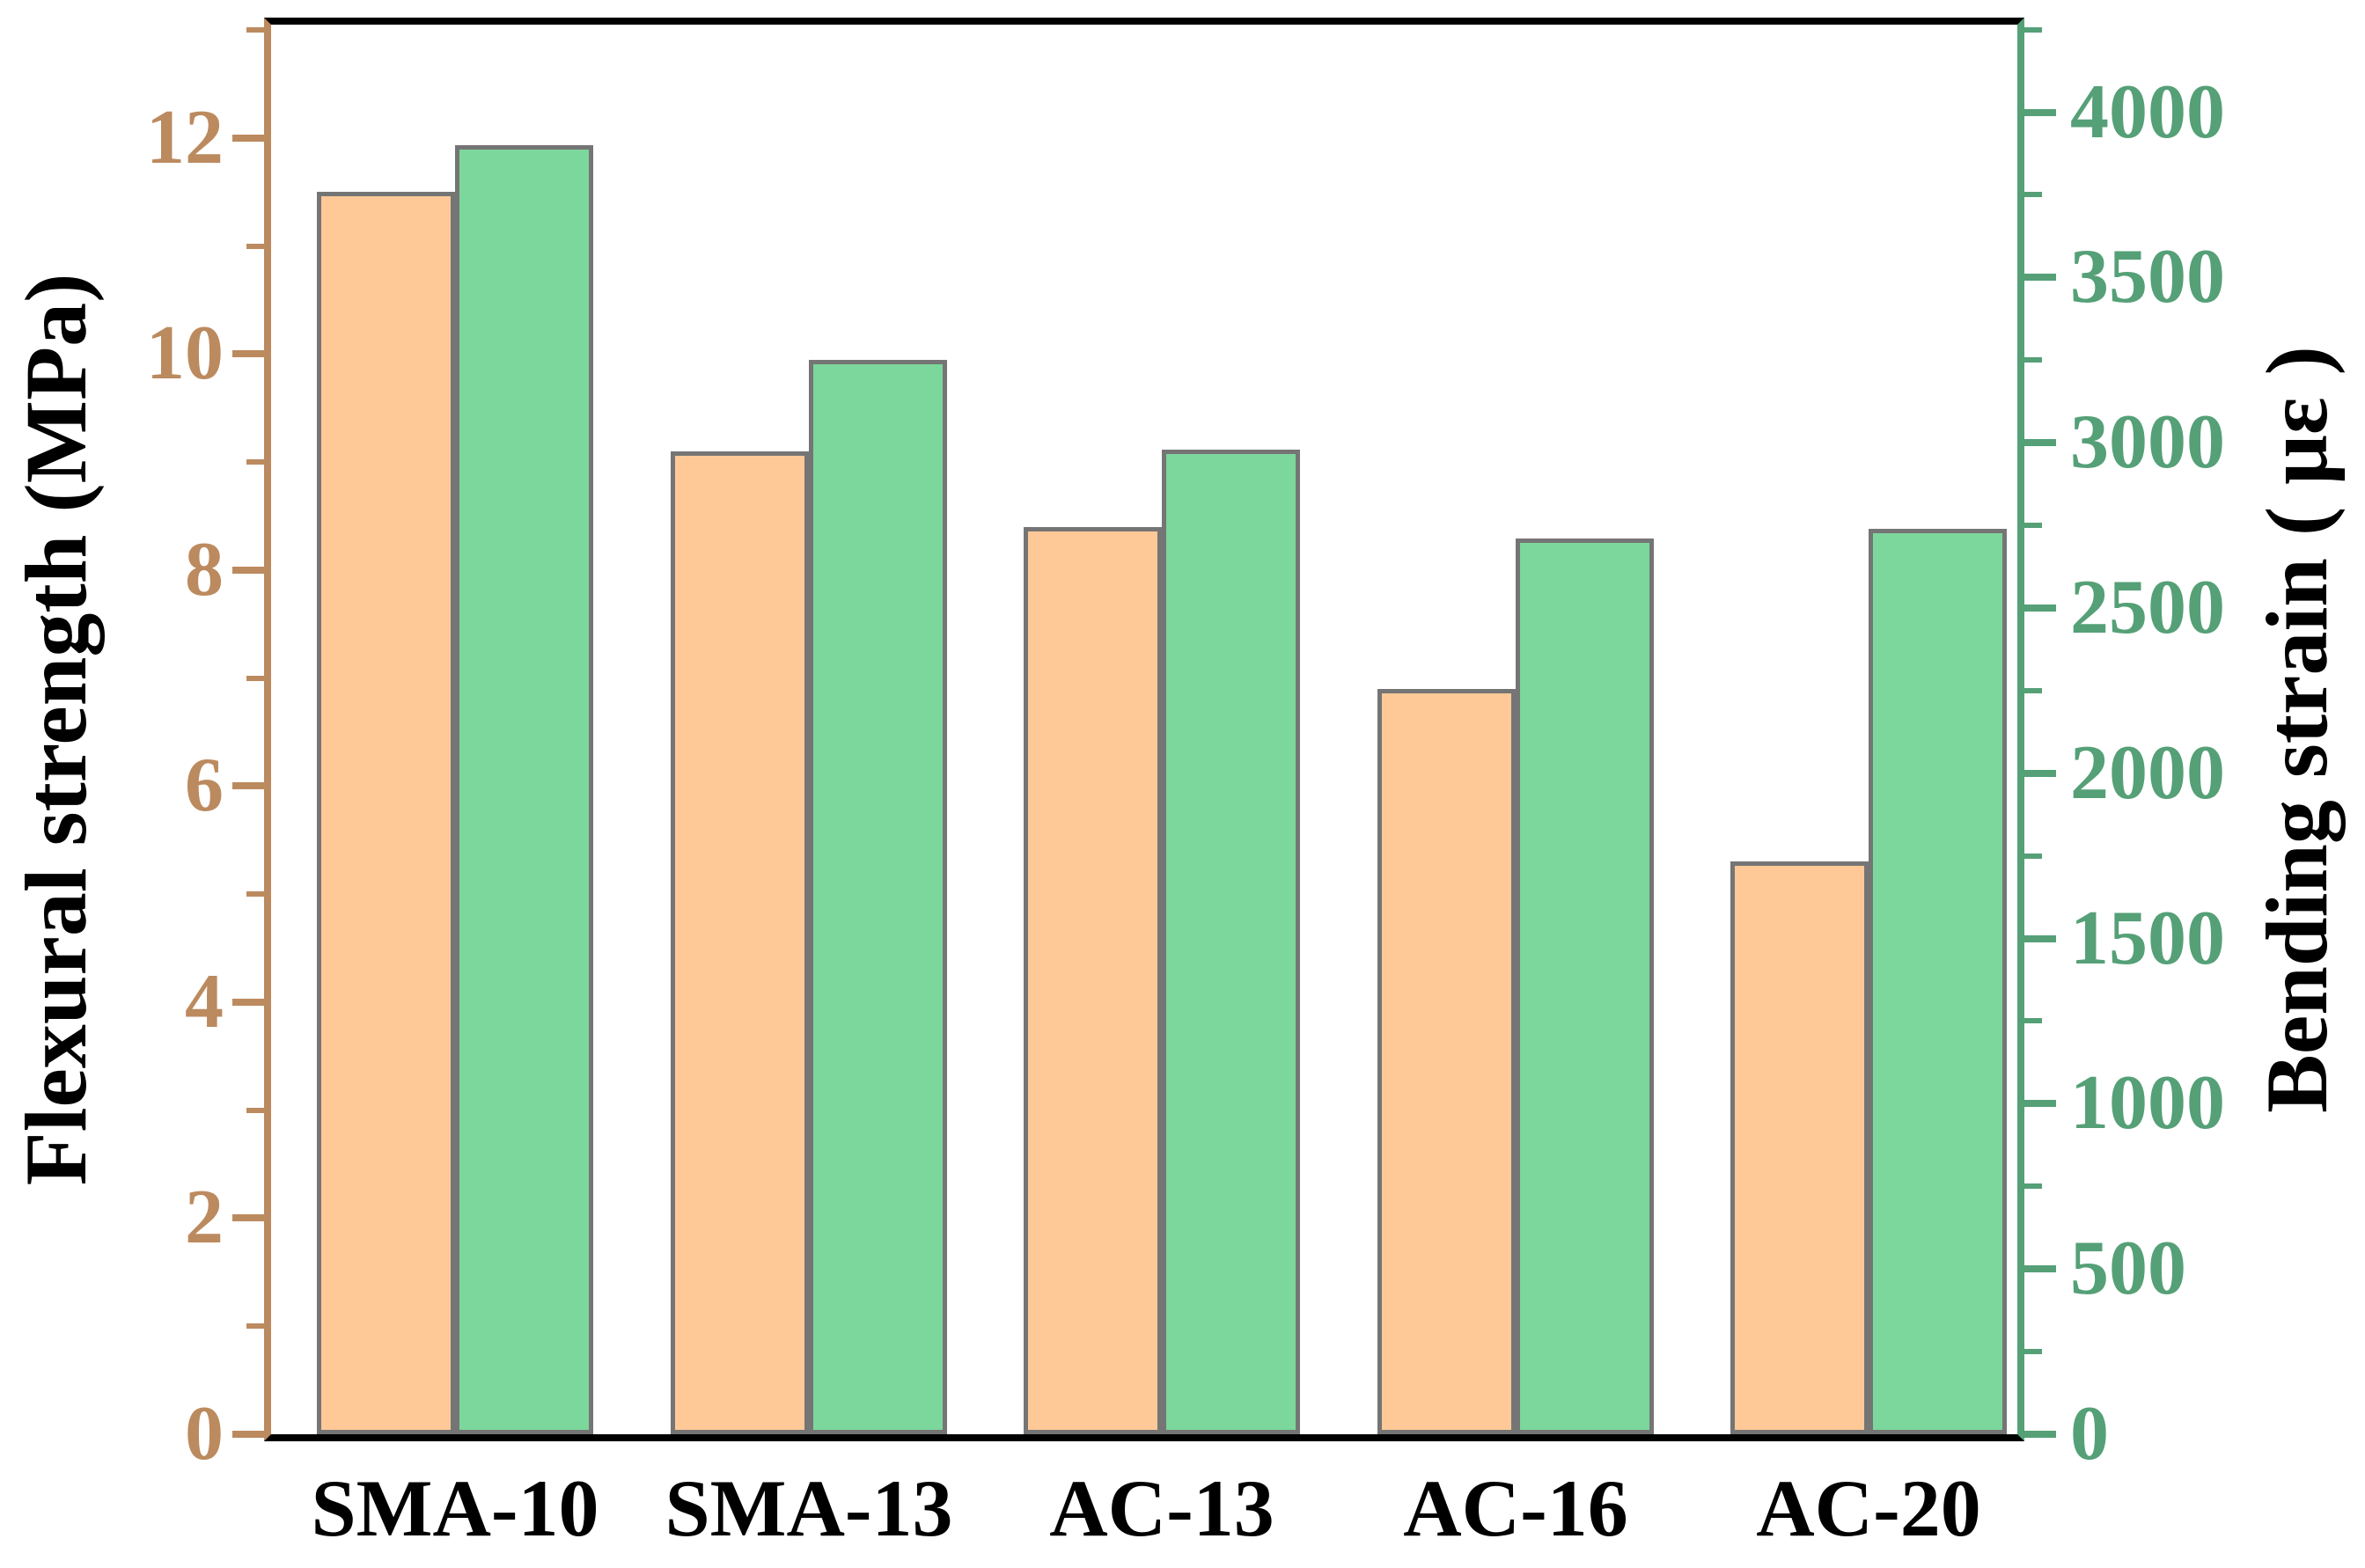  What do you see at coordinates (2148, 277) in the screenshot?
I see `right-axis-tick-label: 3500` at bounding box center [2148, 277].